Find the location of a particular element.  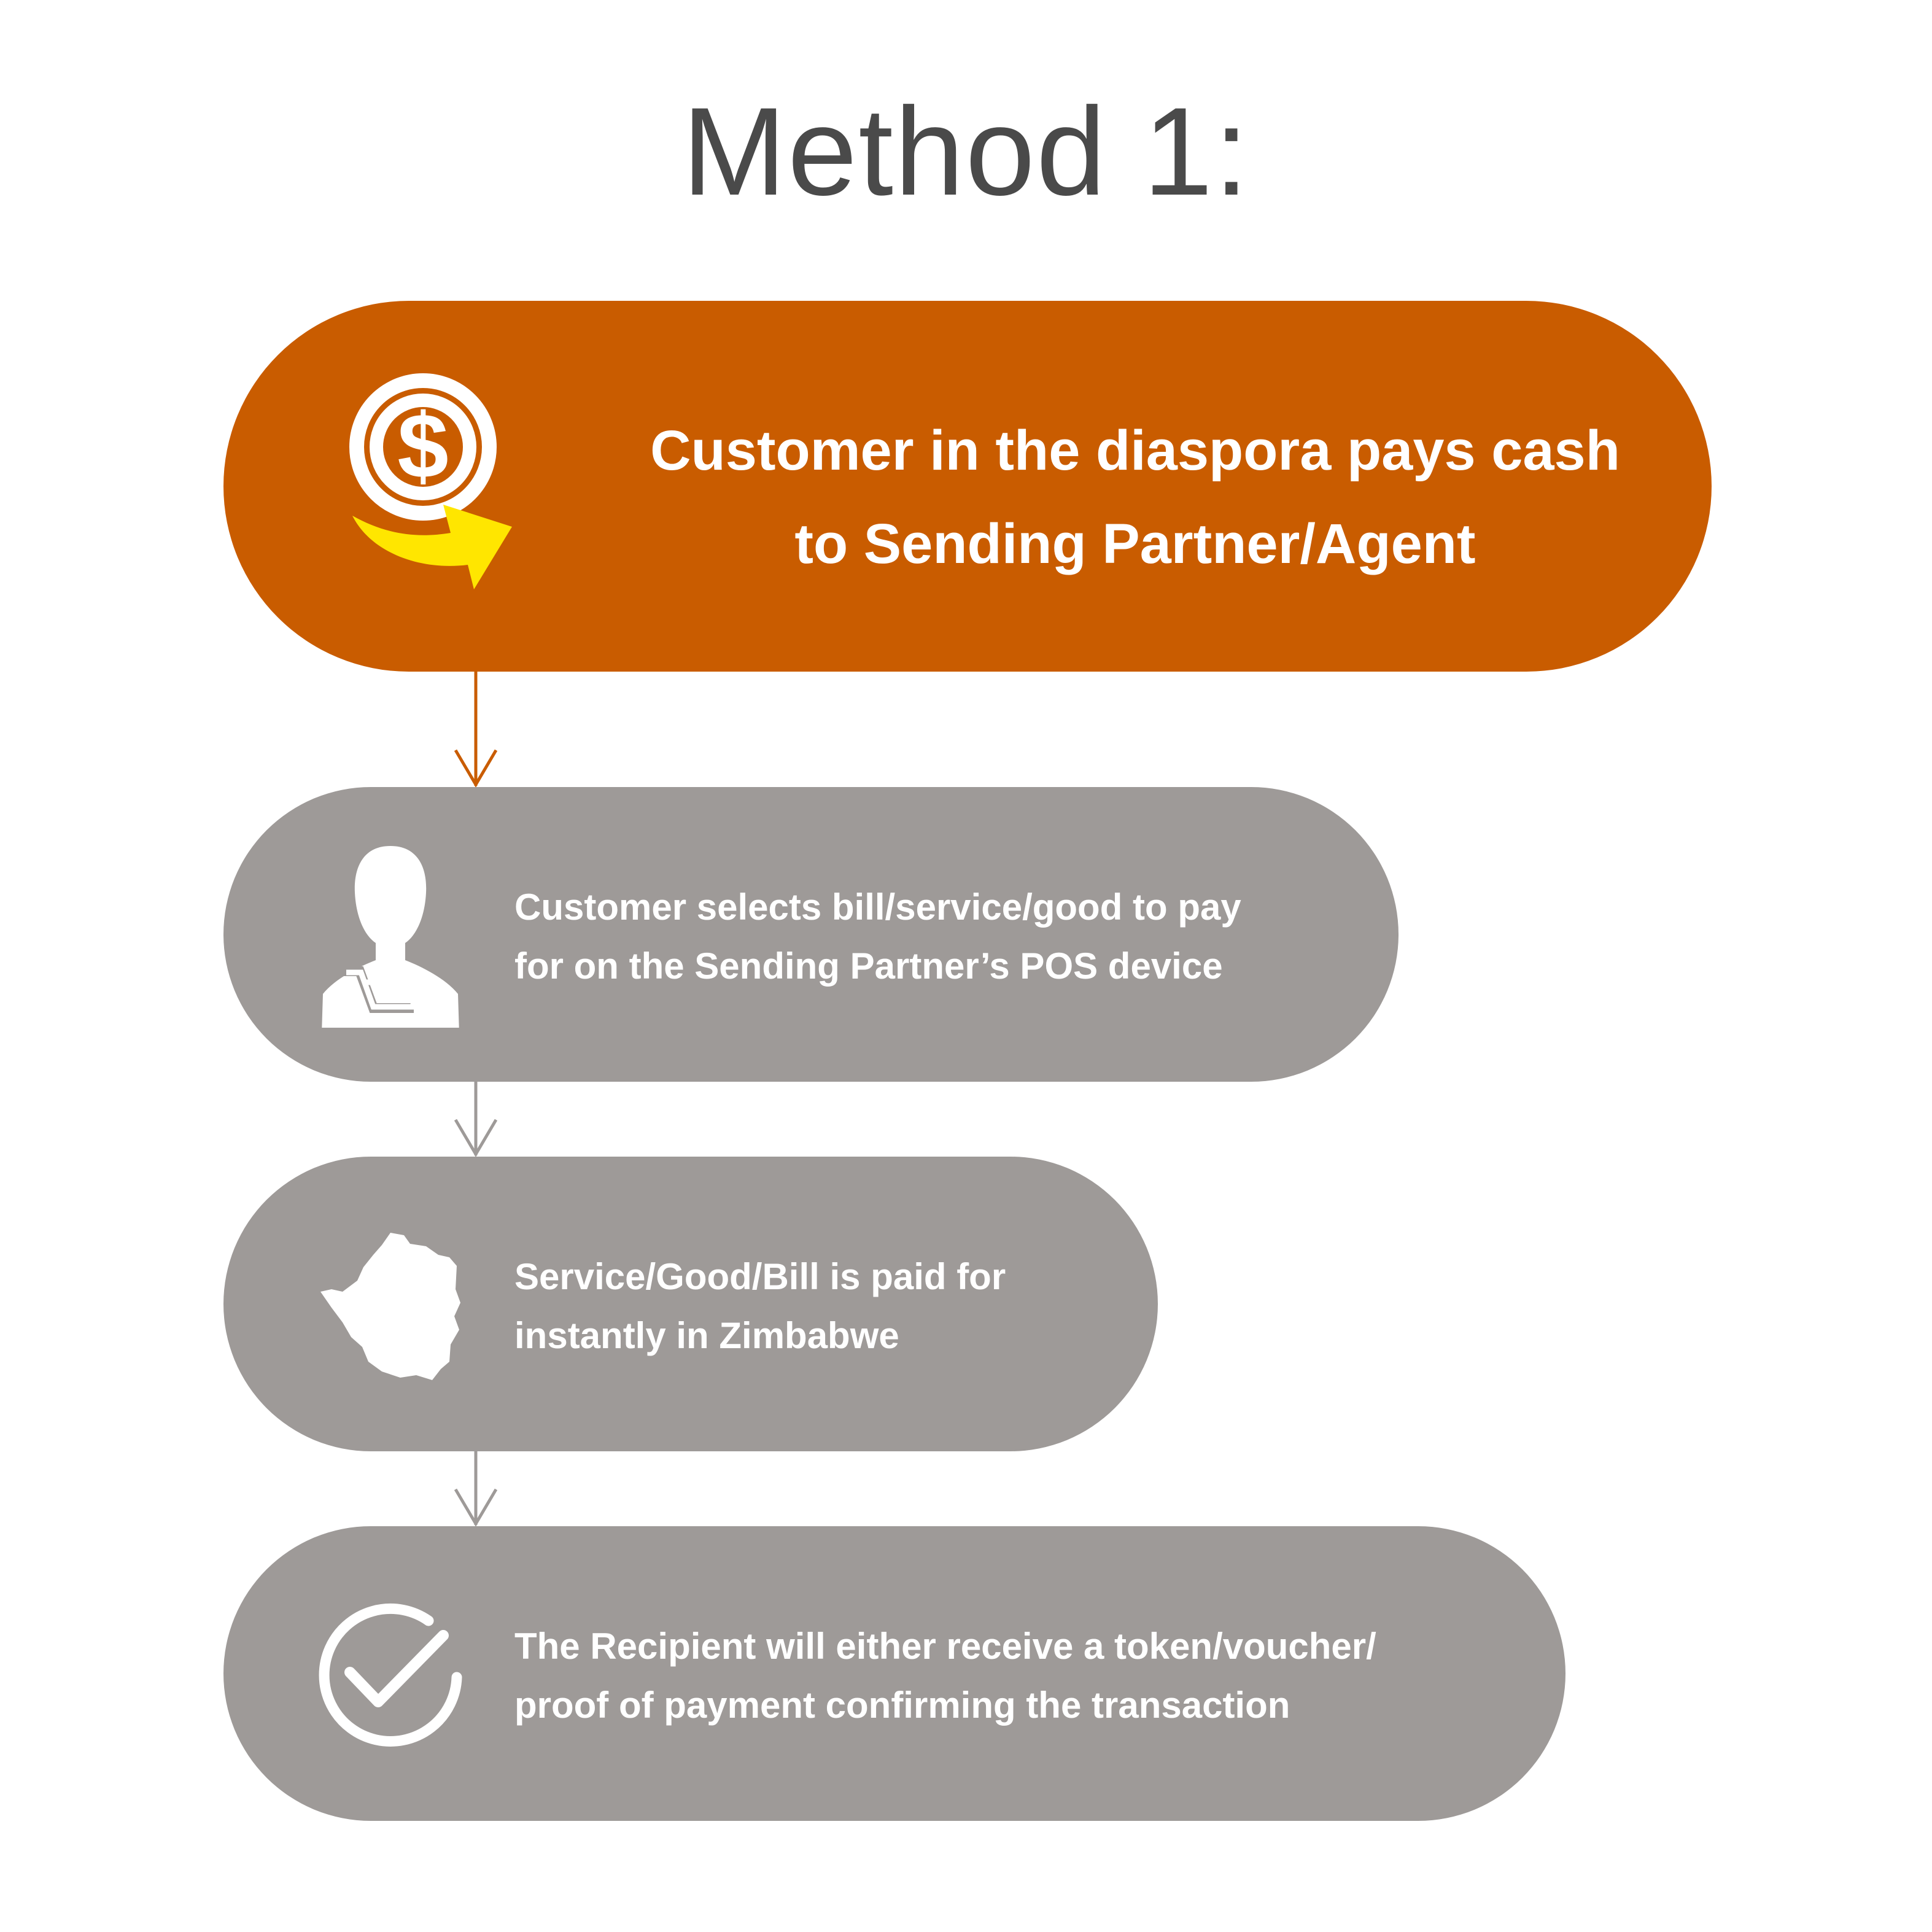

dollar-coin-arrow-icon: $ is located at coordinates (429, 485).